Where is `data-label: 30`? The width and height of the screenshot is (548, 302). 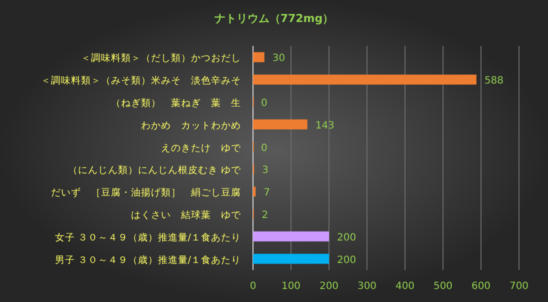
data-label: 30 is located at coordinates (279, 58).